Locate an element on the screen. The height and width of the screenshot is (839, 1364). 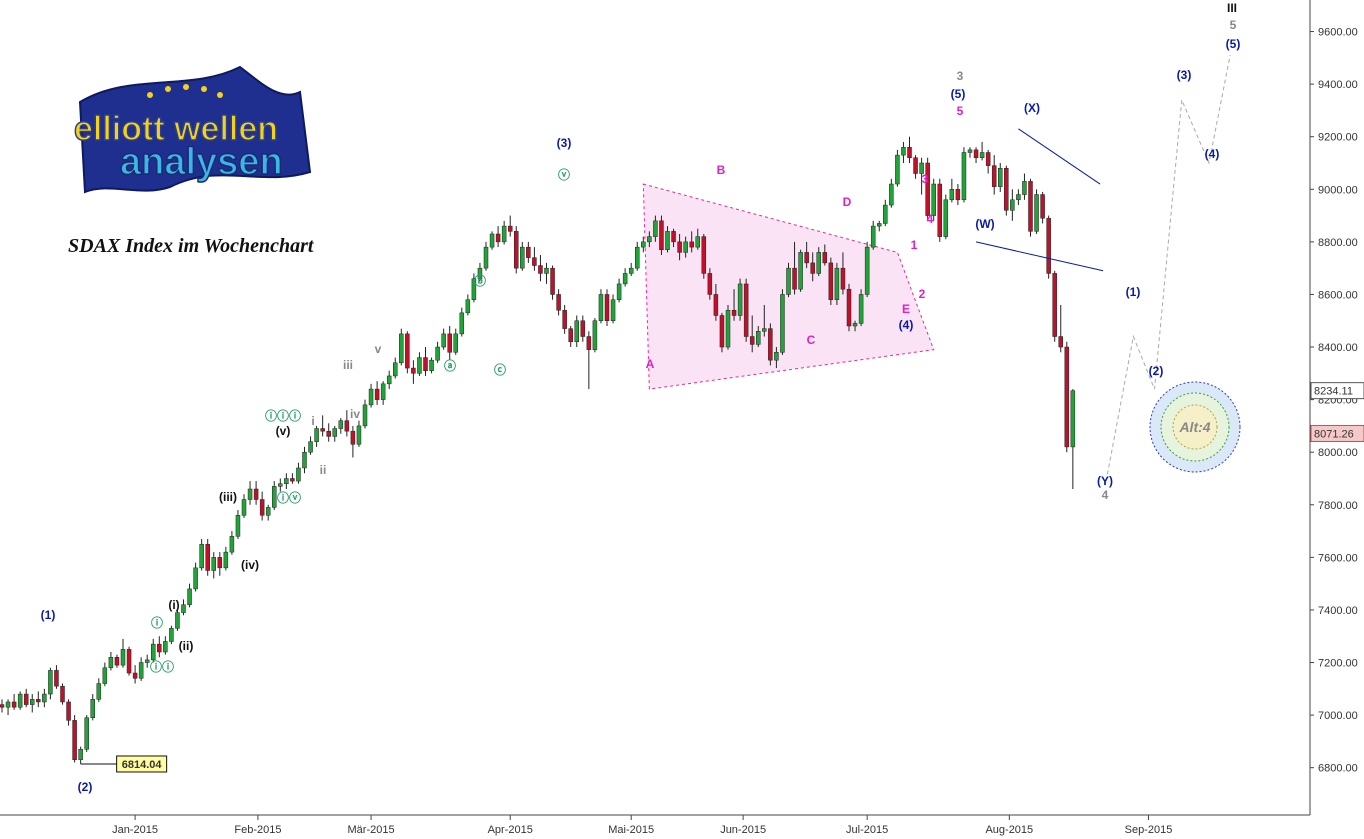
upper-trendline is located at coordinates (1059, 156).